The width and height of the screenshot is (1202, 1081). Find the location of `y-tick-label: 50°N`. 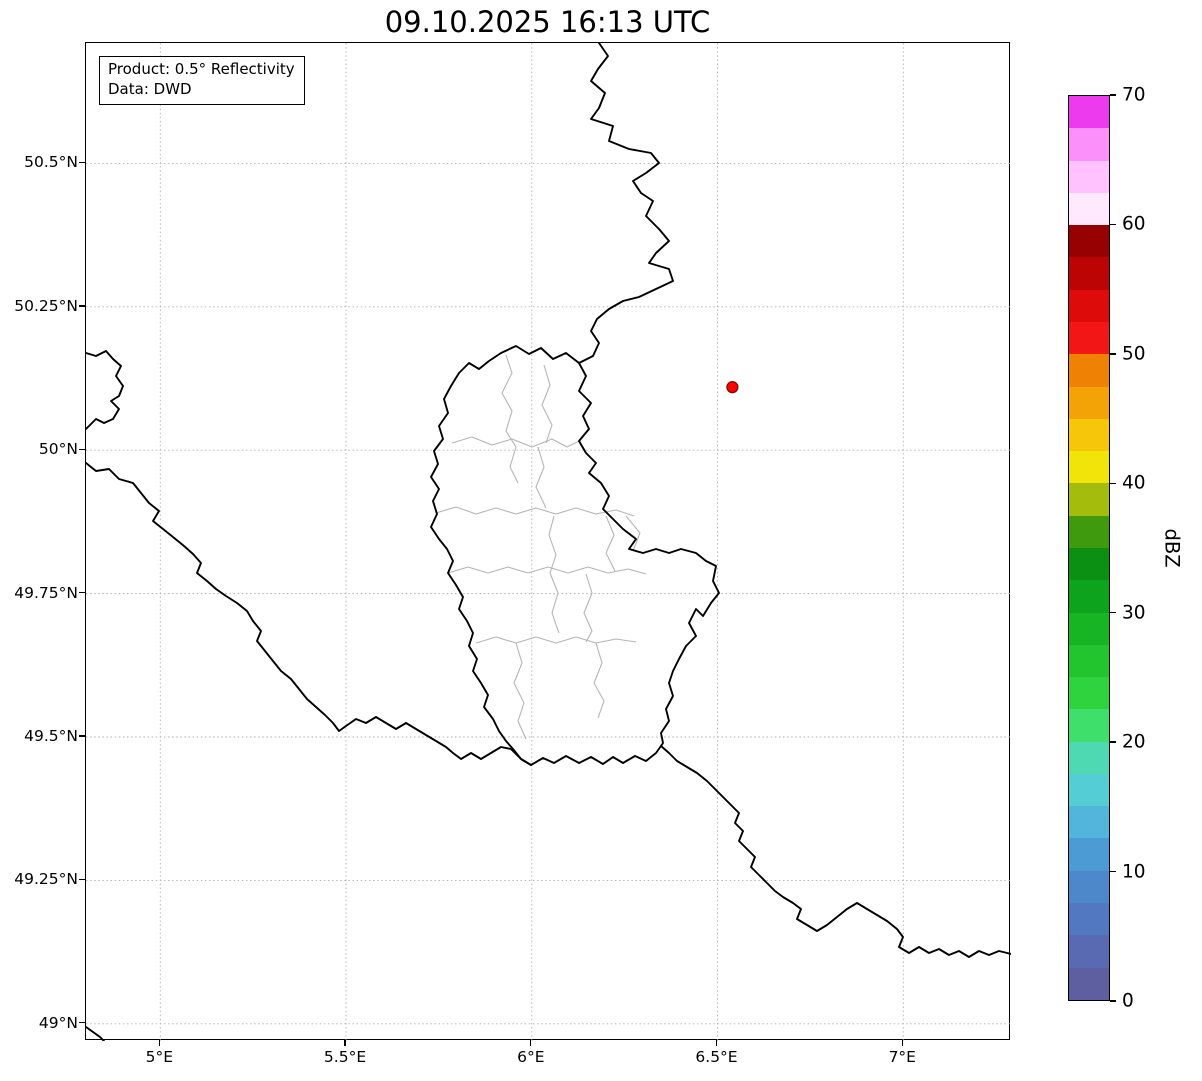

y-tick-label: 50°N is located at coordinates (58, 449).